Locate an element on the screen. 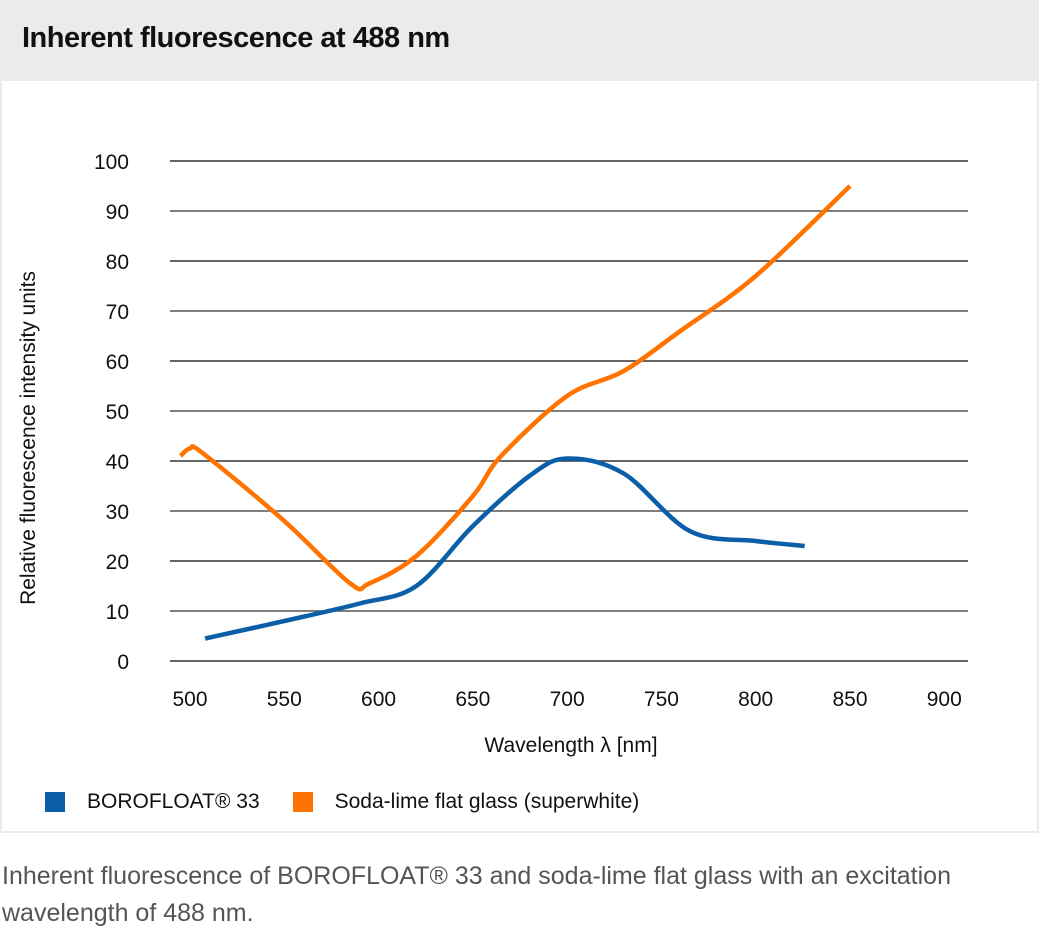 The height and width of the screenshot is (942, 1039). legend-item-soda-lime: Soda-lime flat glass (superwhite) is located at coordinates (466, 802).